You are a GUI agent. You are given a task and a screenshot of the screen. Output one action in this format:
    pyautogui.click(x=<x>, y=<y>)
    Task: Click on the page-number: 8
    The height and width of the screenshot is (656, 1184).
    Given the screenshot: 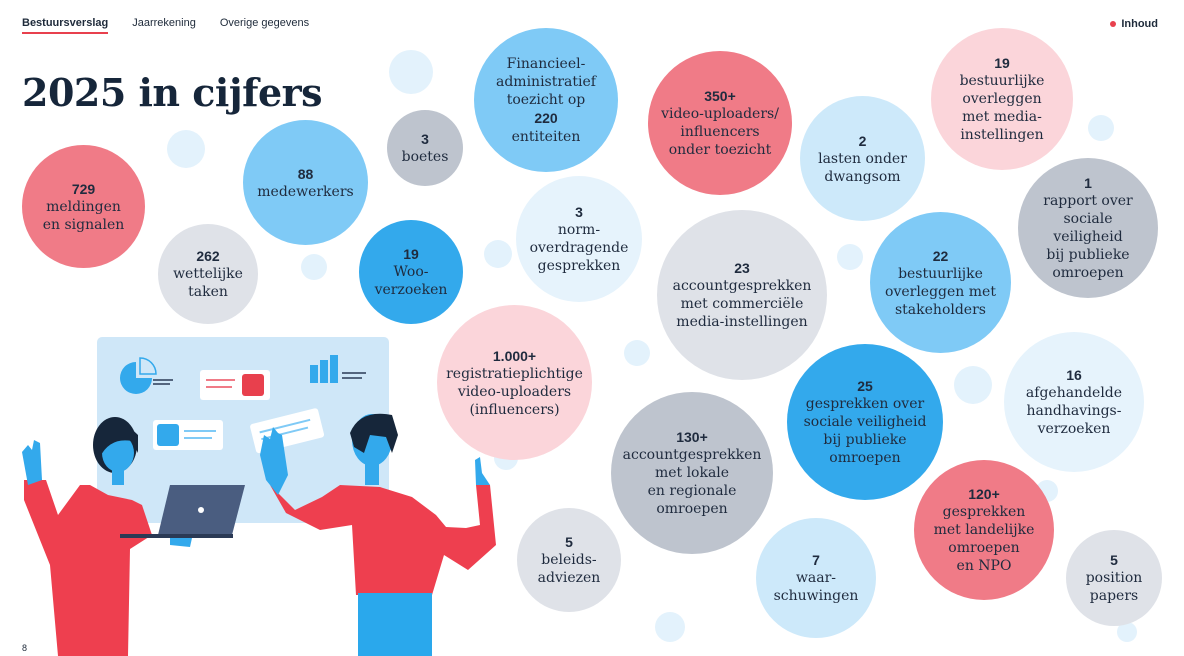 What is the action you would take?
    pyautogui.click(x=25, y=648)
    